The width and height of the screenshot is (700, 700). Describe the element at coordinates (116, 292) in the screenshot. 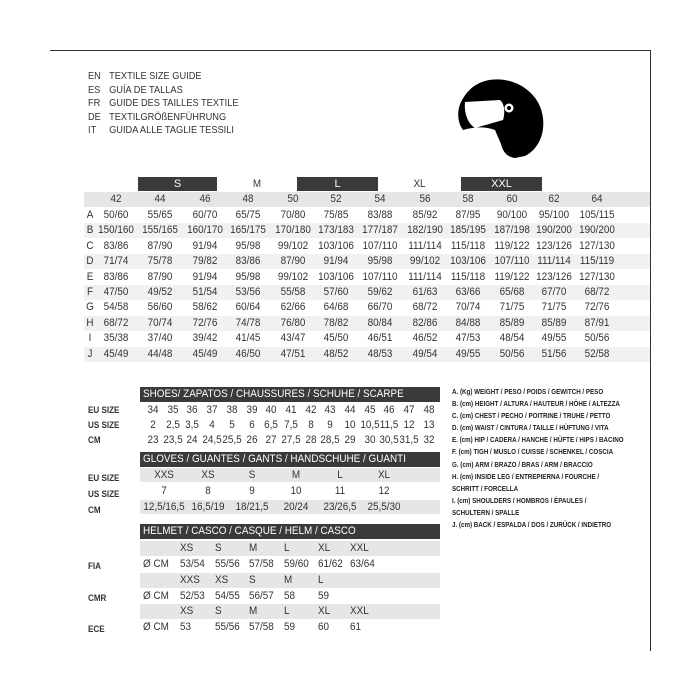

I see `table-cell: 47/50` at that location.